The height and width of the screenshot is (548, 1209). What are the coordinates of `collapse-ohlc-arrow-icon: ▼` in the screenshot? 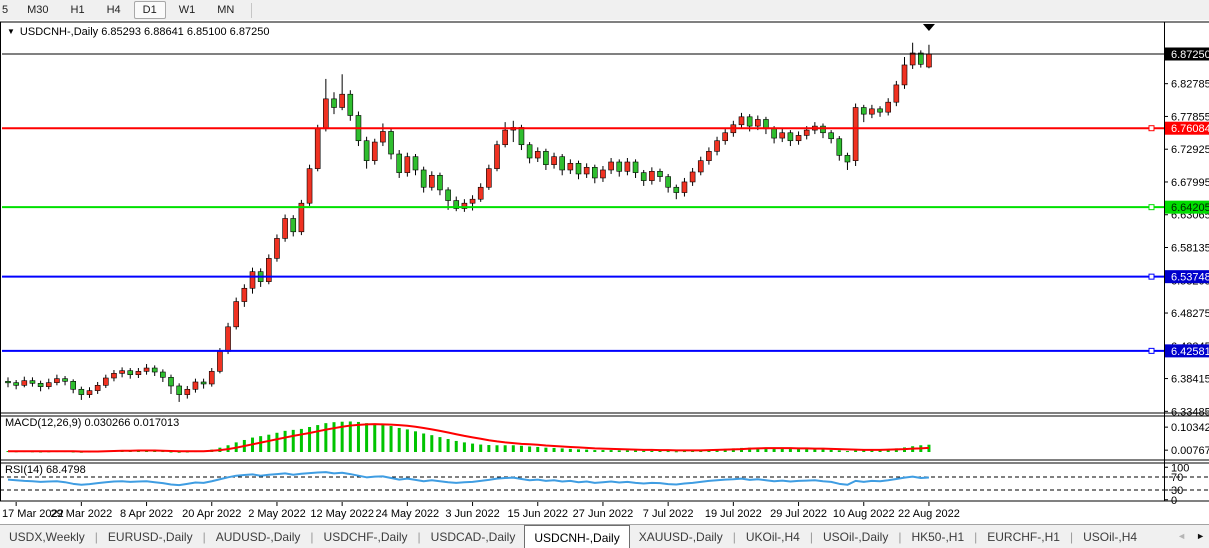 It's located at (11, 31).